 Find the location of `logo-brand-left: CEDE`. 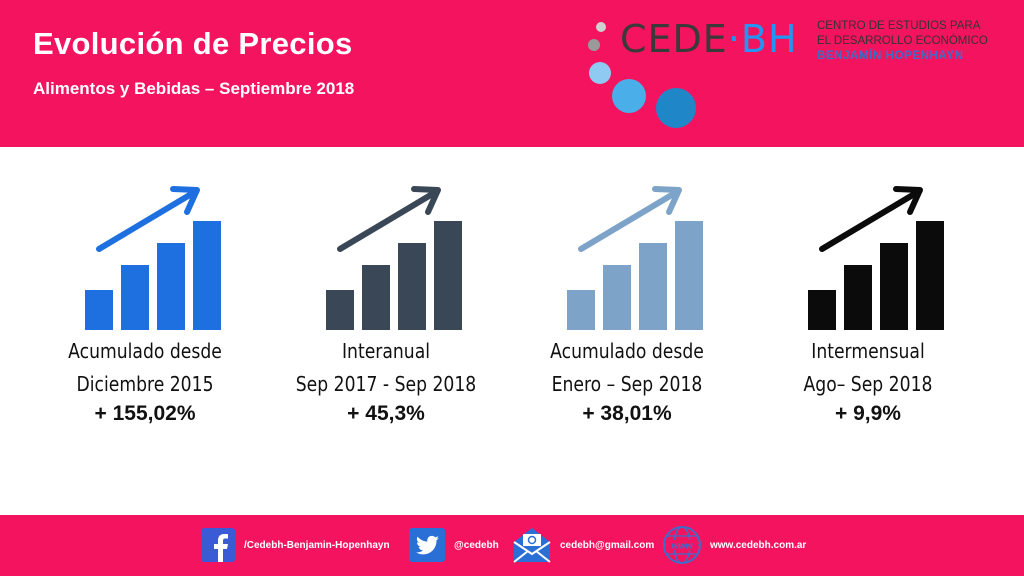

logo-brand-left: CEDE is located at coordinates (674, 39).